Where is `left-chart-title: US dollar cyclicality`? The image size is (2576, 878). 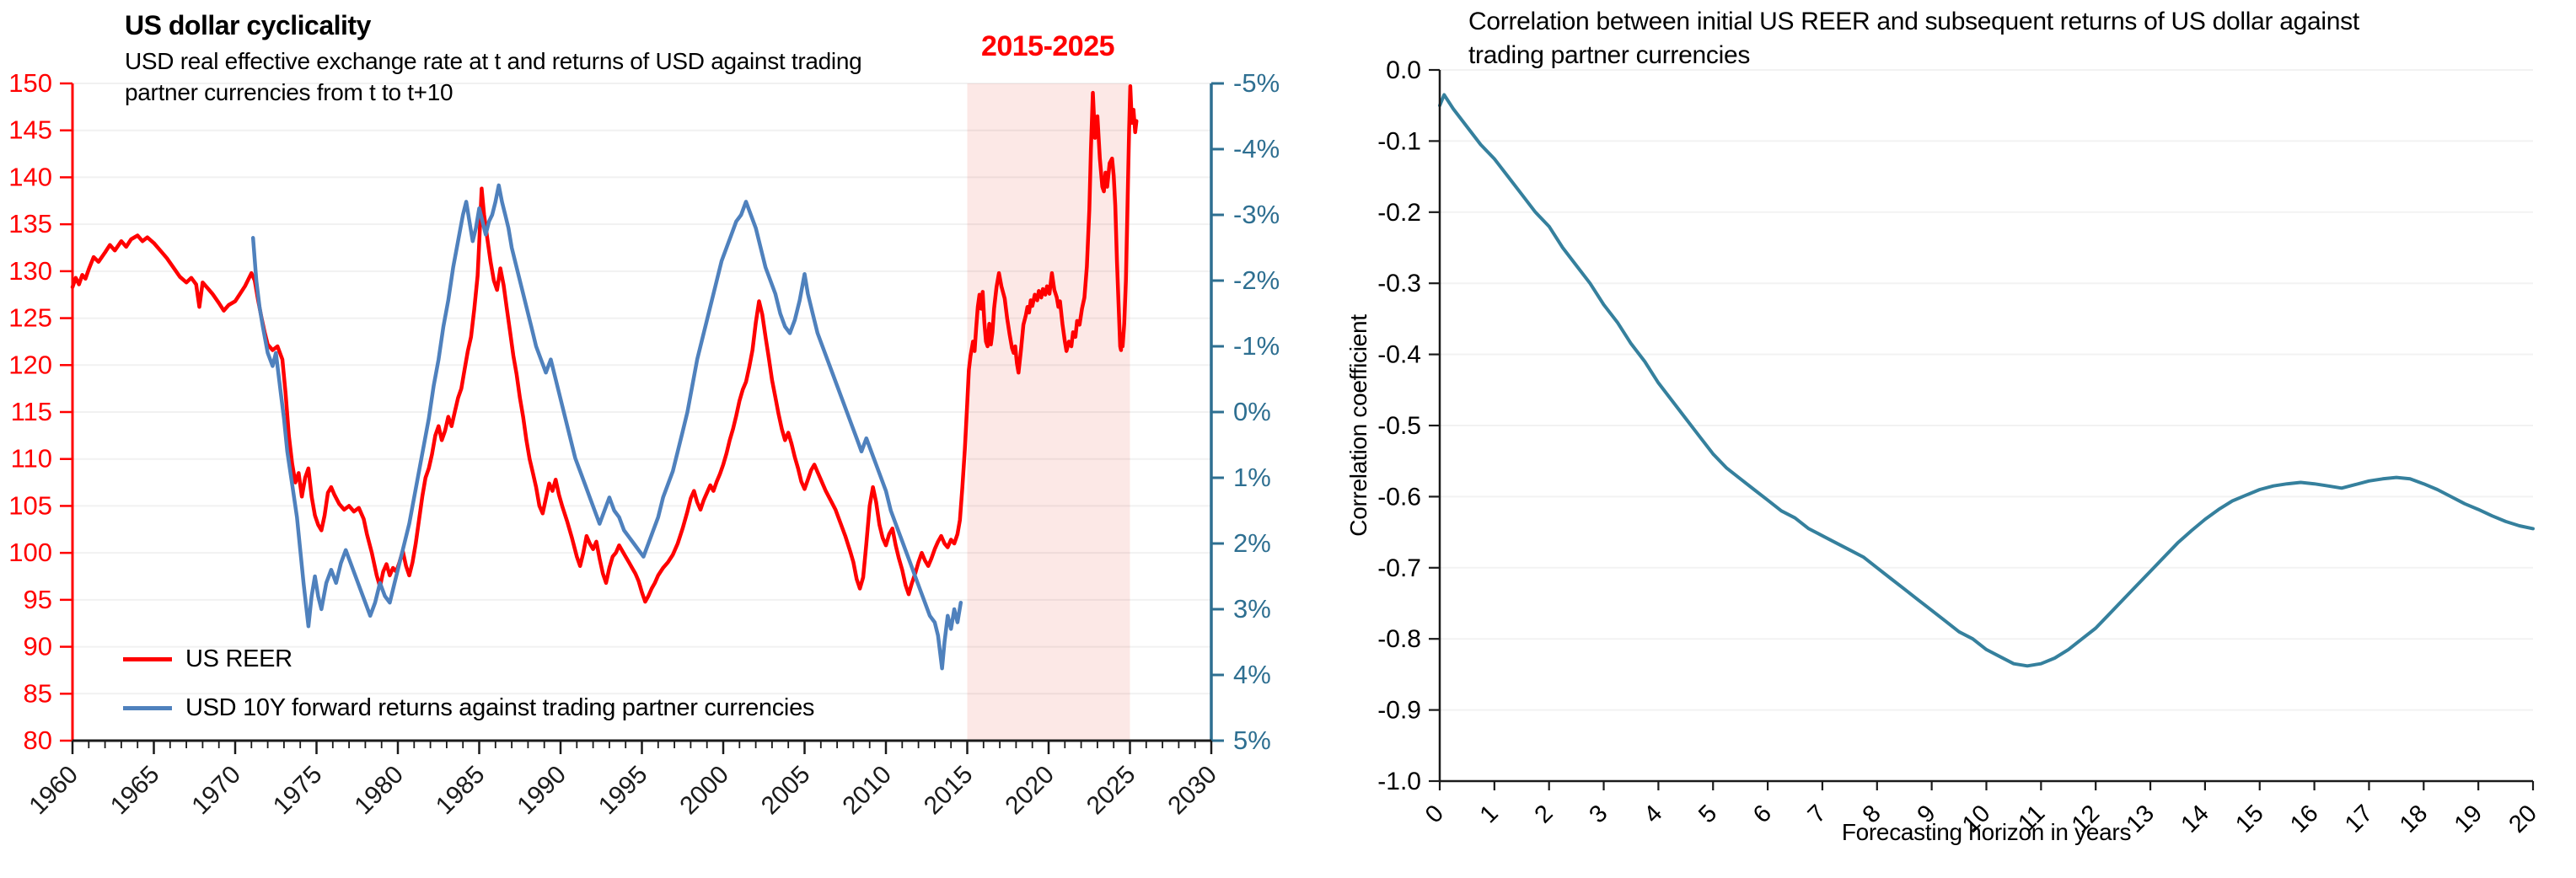
left-chart-title: US dollar cyclicality is located at coordinates (248, 25).